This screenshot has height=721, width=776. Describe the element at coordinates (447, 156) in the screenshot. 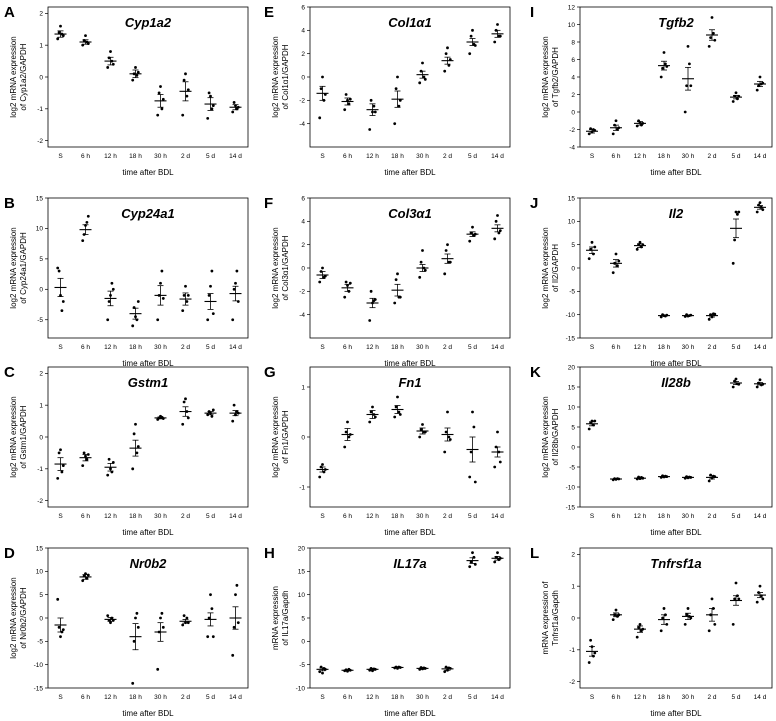

I see `x-tick-label-E: 2 d` at that location.